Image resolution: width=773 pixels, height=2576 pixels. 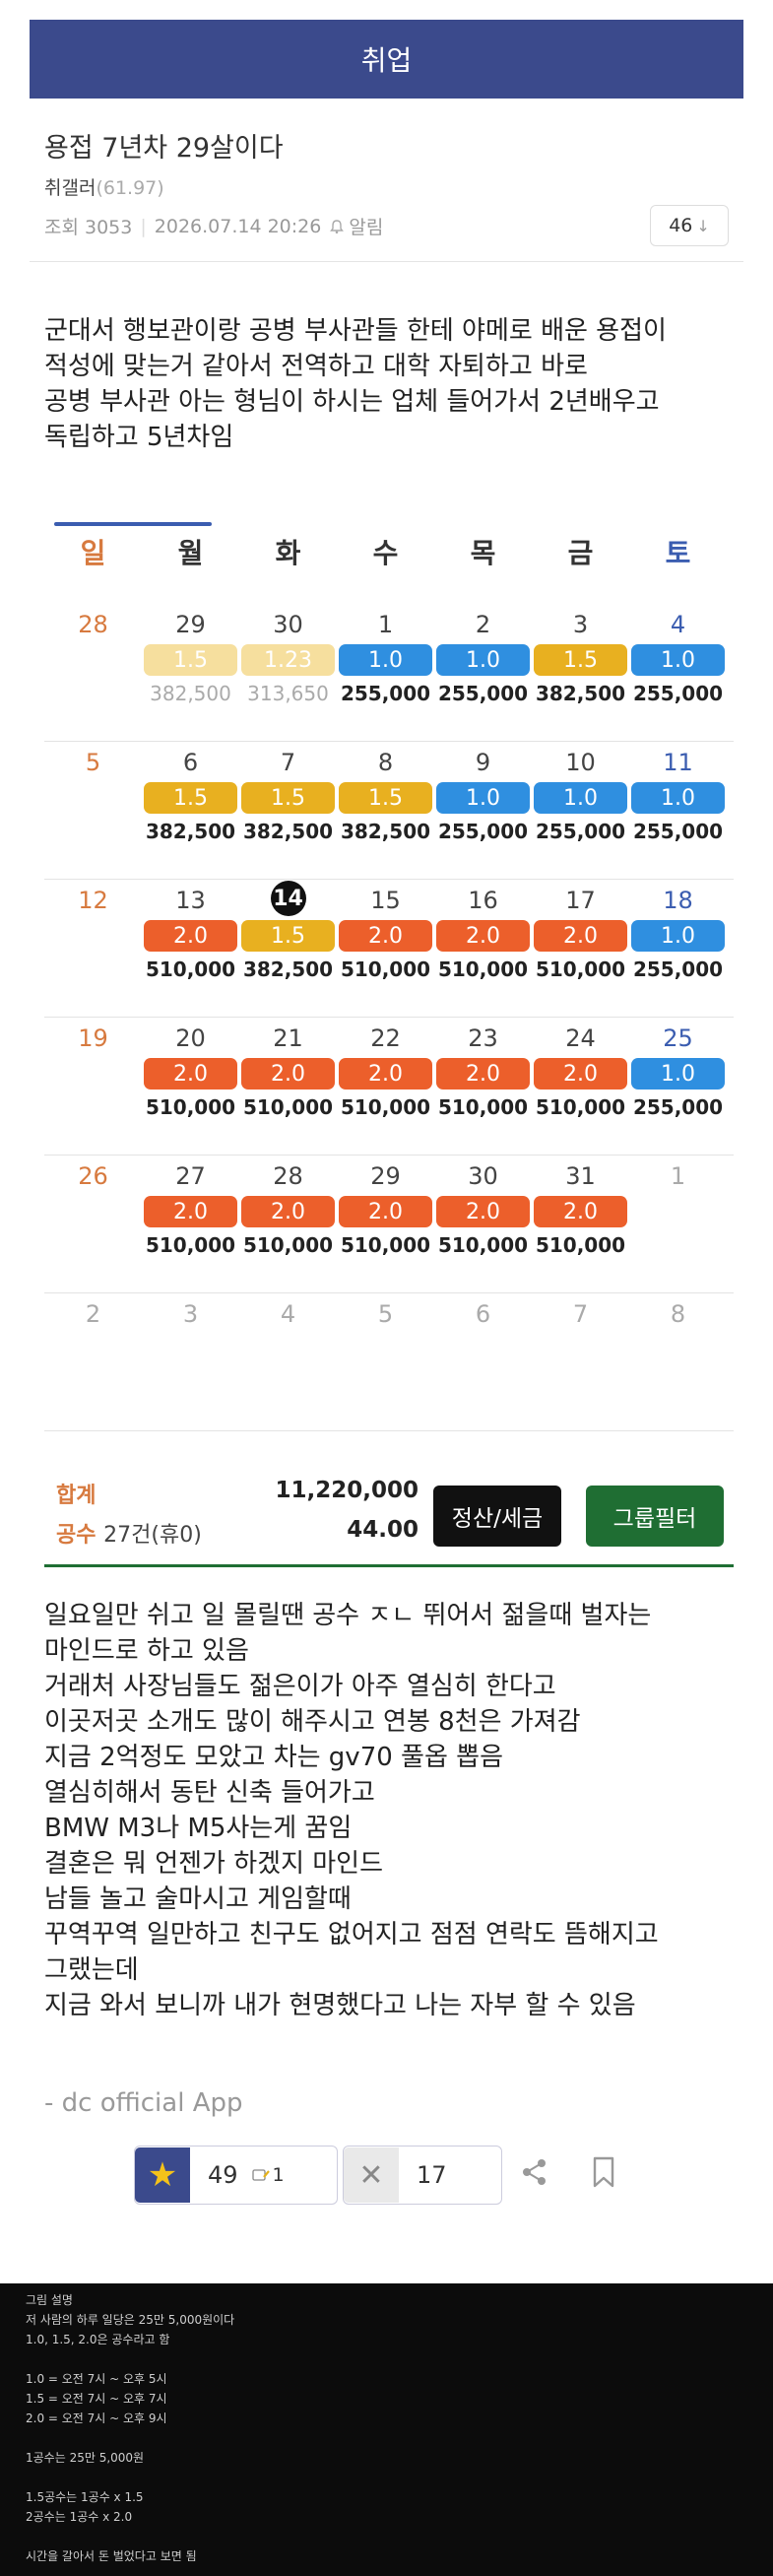 I want to click on author: 취갤러(61.97), so click(x=104, y=187).